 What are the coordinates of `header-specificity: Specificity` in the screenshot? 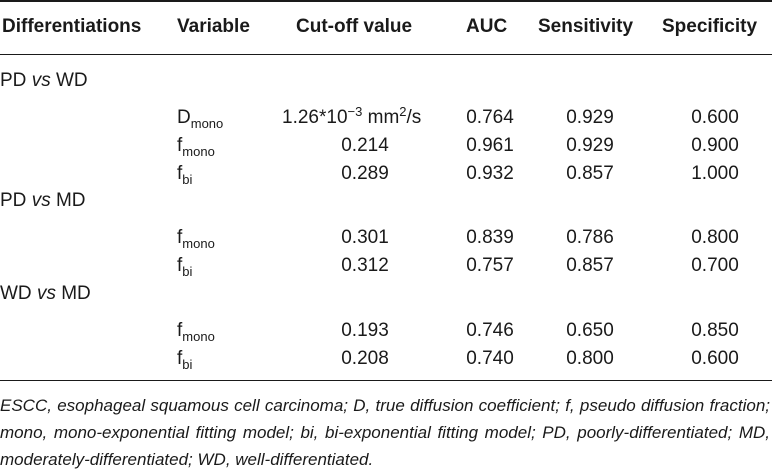 It's located at (710, 26).